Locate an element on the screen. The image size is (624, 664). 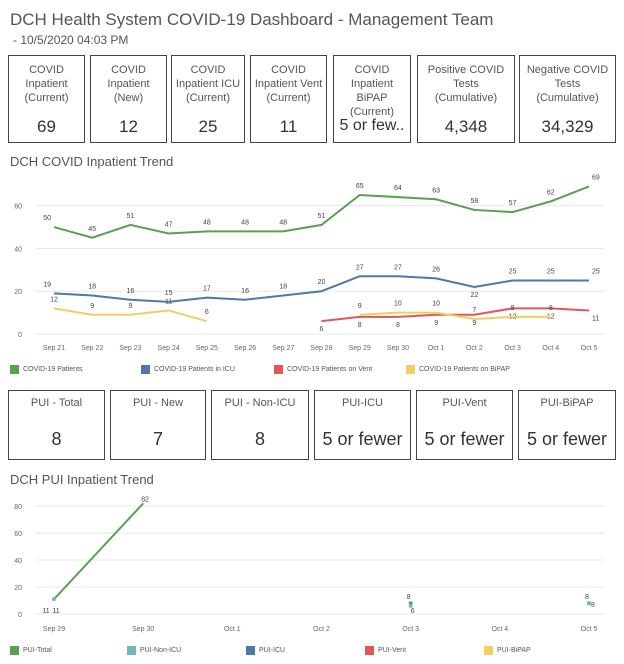
x-tick-label: Oct 4 is located at coordinates (499, 629).